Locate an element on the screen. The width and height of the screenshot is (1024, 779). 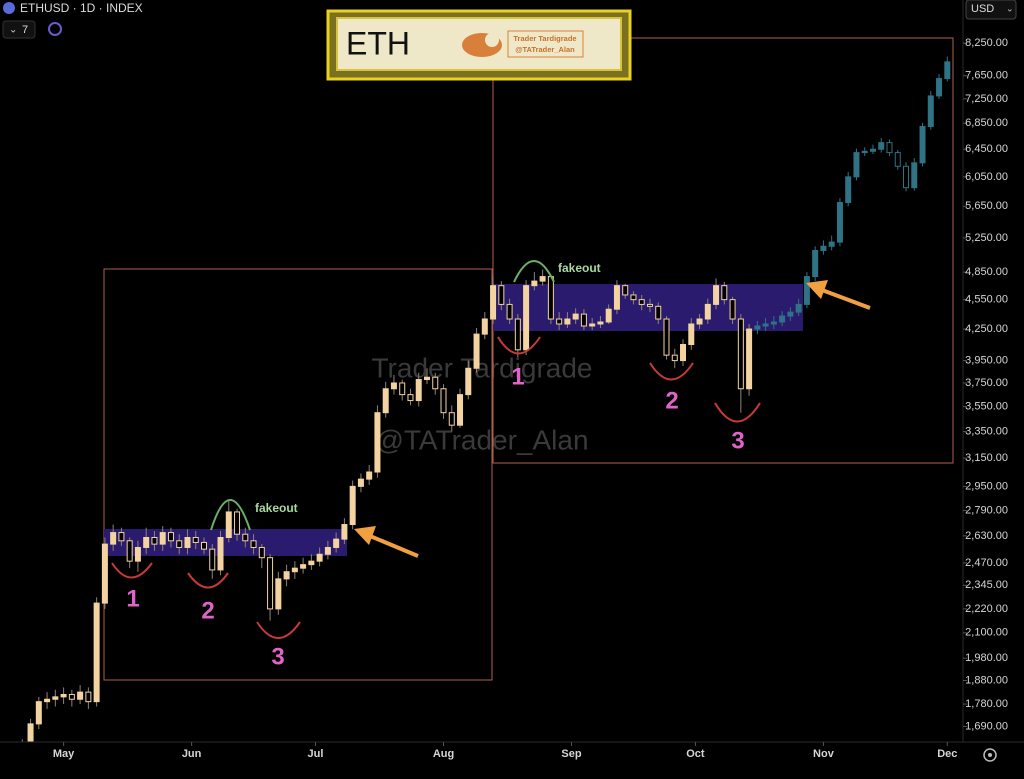
y-tick-label: 2,790.00 is located at coordinates (986, 510).